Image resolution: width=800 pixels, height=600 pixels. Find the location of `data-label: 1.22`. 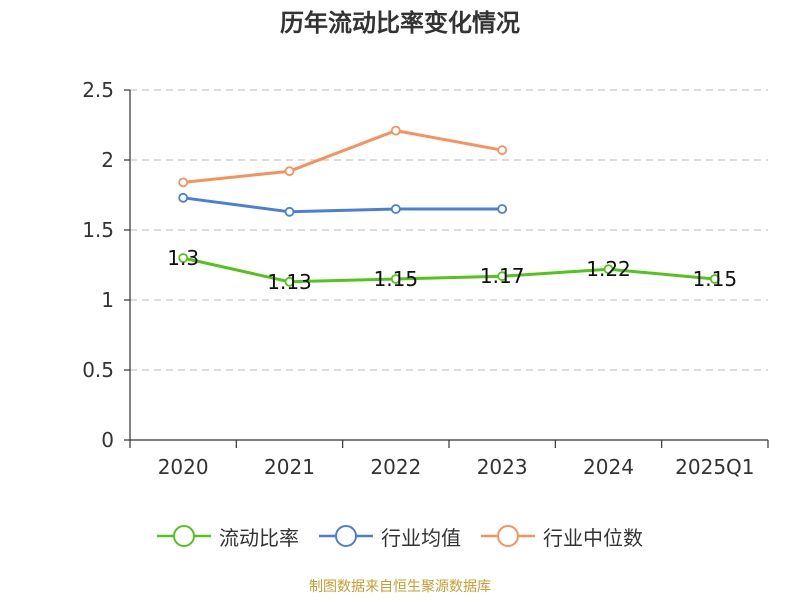

data-label: 1.22 is located at coordinates (608, 269).